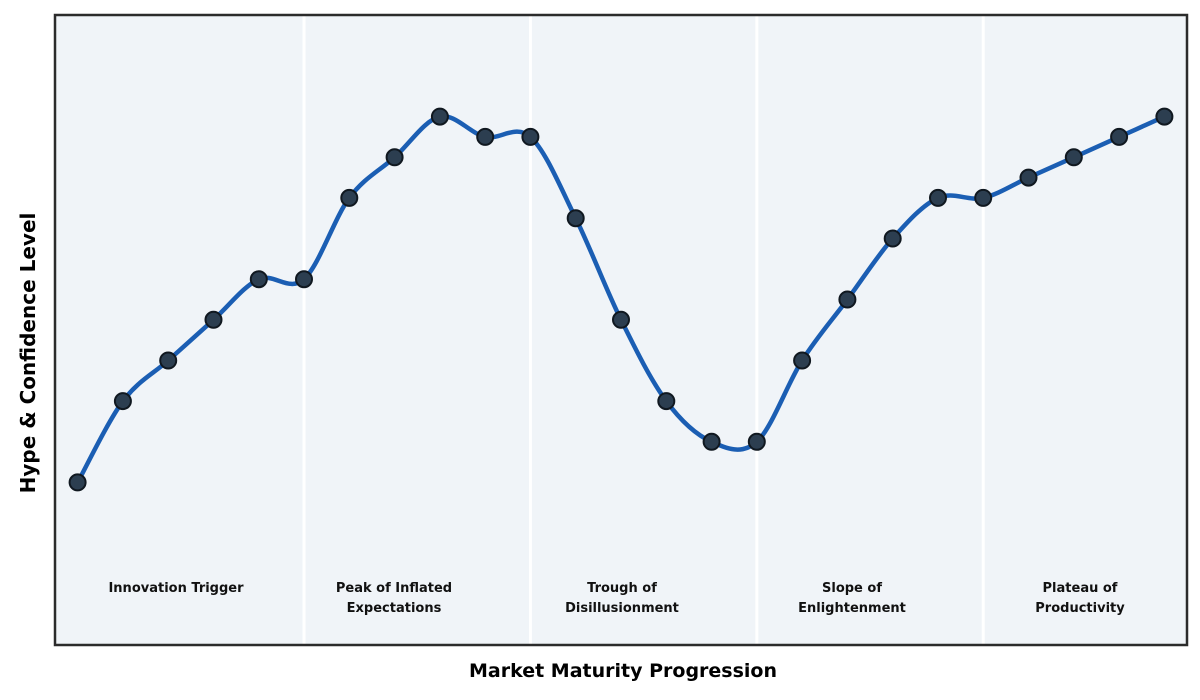  Describe the element at coordinates (623, 671) in the screenshot. I see `x-axis-label: Market Maturity Progression` at that location.